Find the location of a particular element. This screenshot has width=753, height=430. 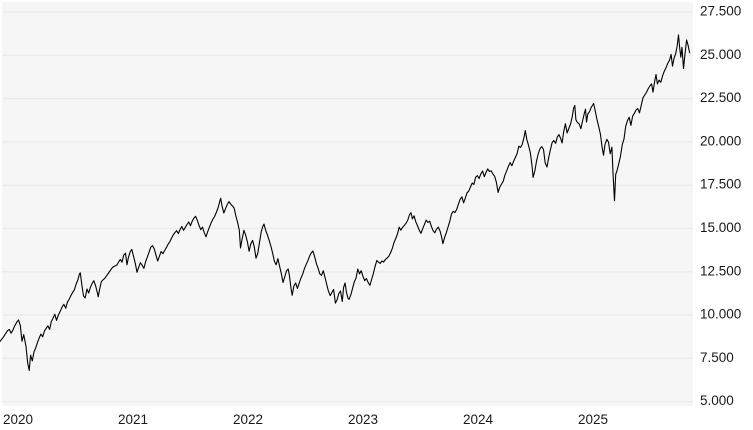

x-tick-label-2024: 2024 is located at coordinates (478, 419).